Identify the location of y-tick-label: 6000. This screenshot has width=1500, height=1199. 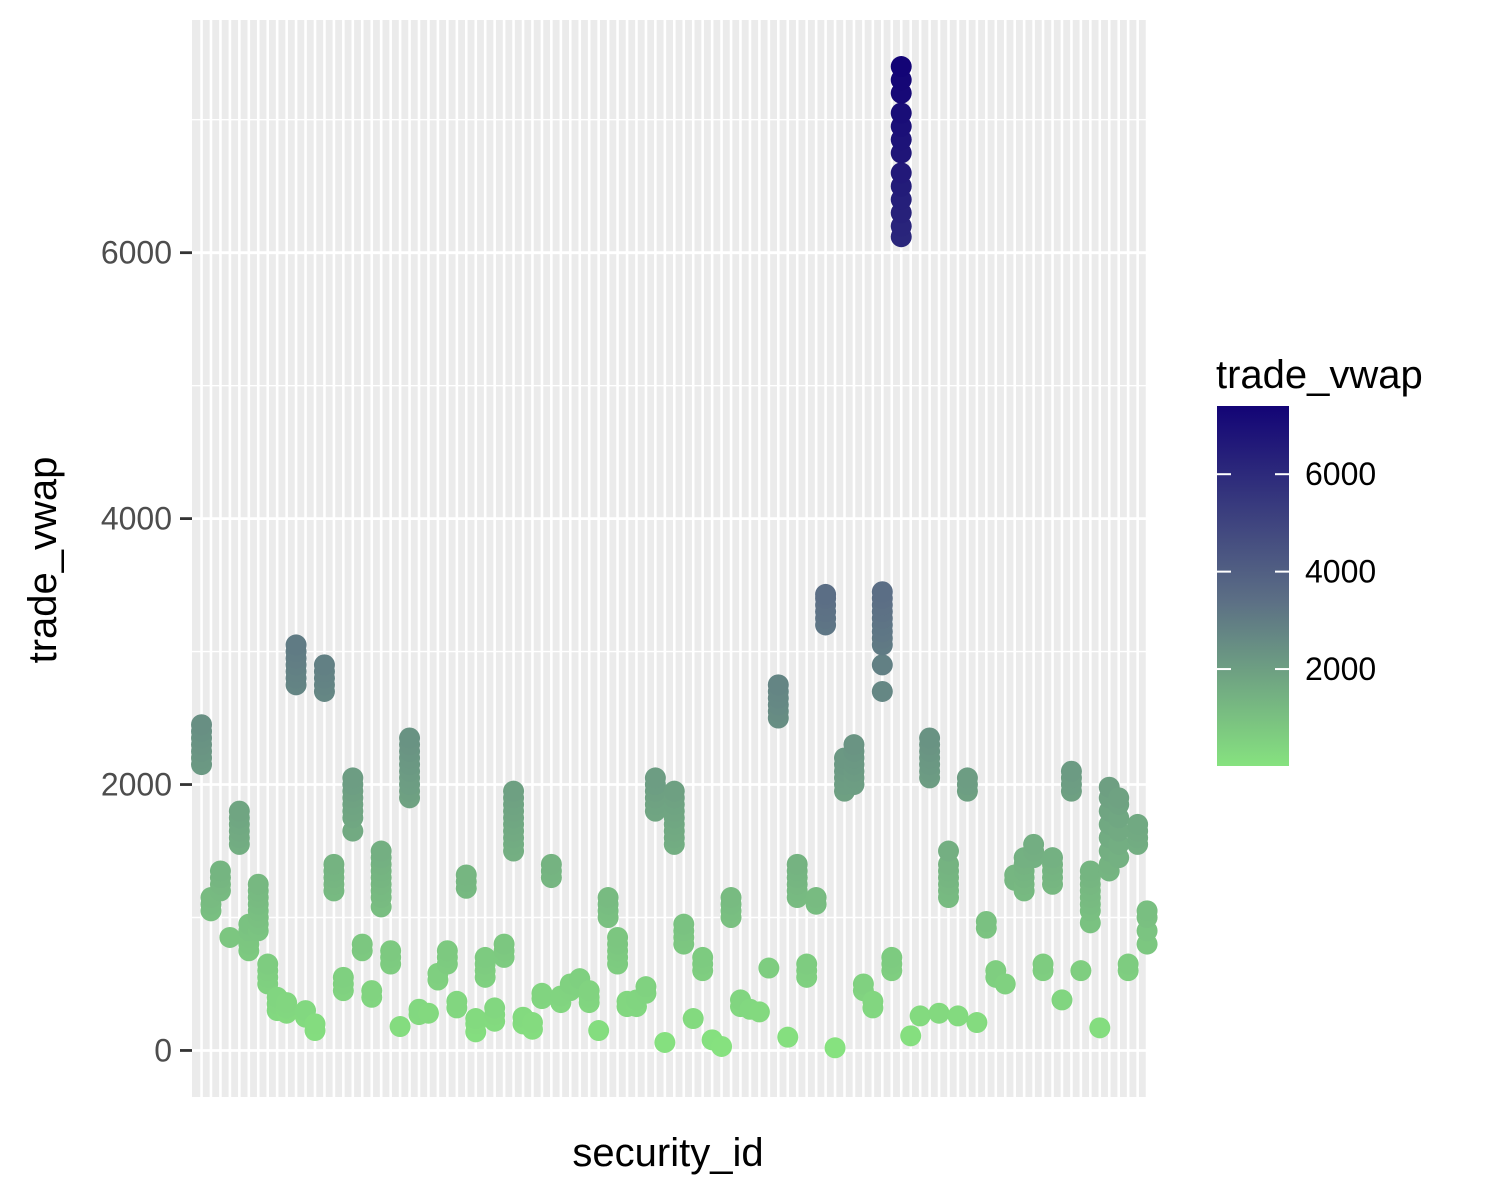
(136, 253).